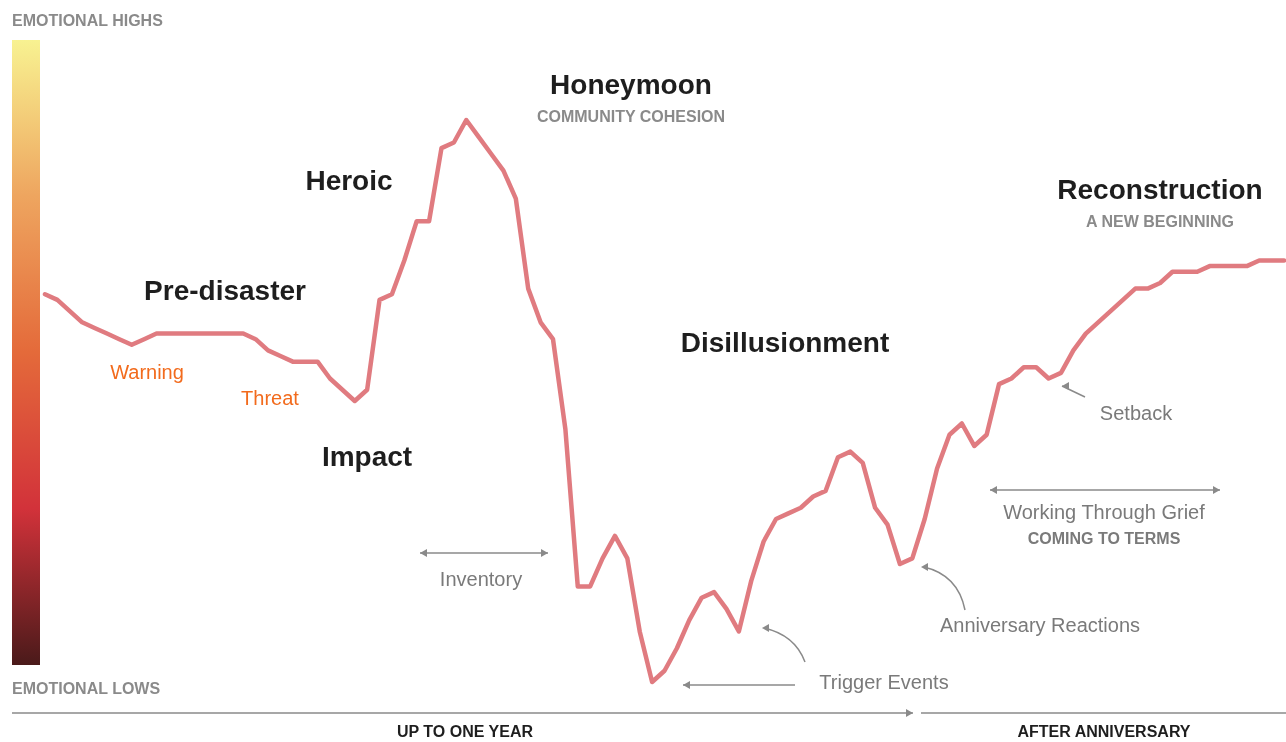 Image resolution: width=1286 pixels, height=742 pixels. I want to click on annotation: A NEW BEGINNING, so click(1160, 221).